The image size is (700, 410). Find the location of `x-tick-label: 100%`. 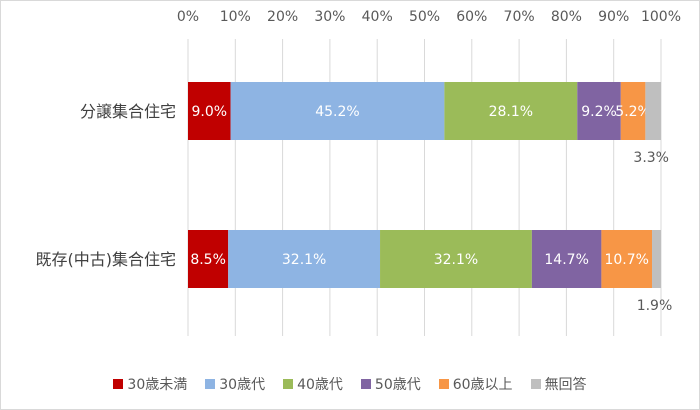

x-tick-label: 100% is located at coordinates (661, 17).